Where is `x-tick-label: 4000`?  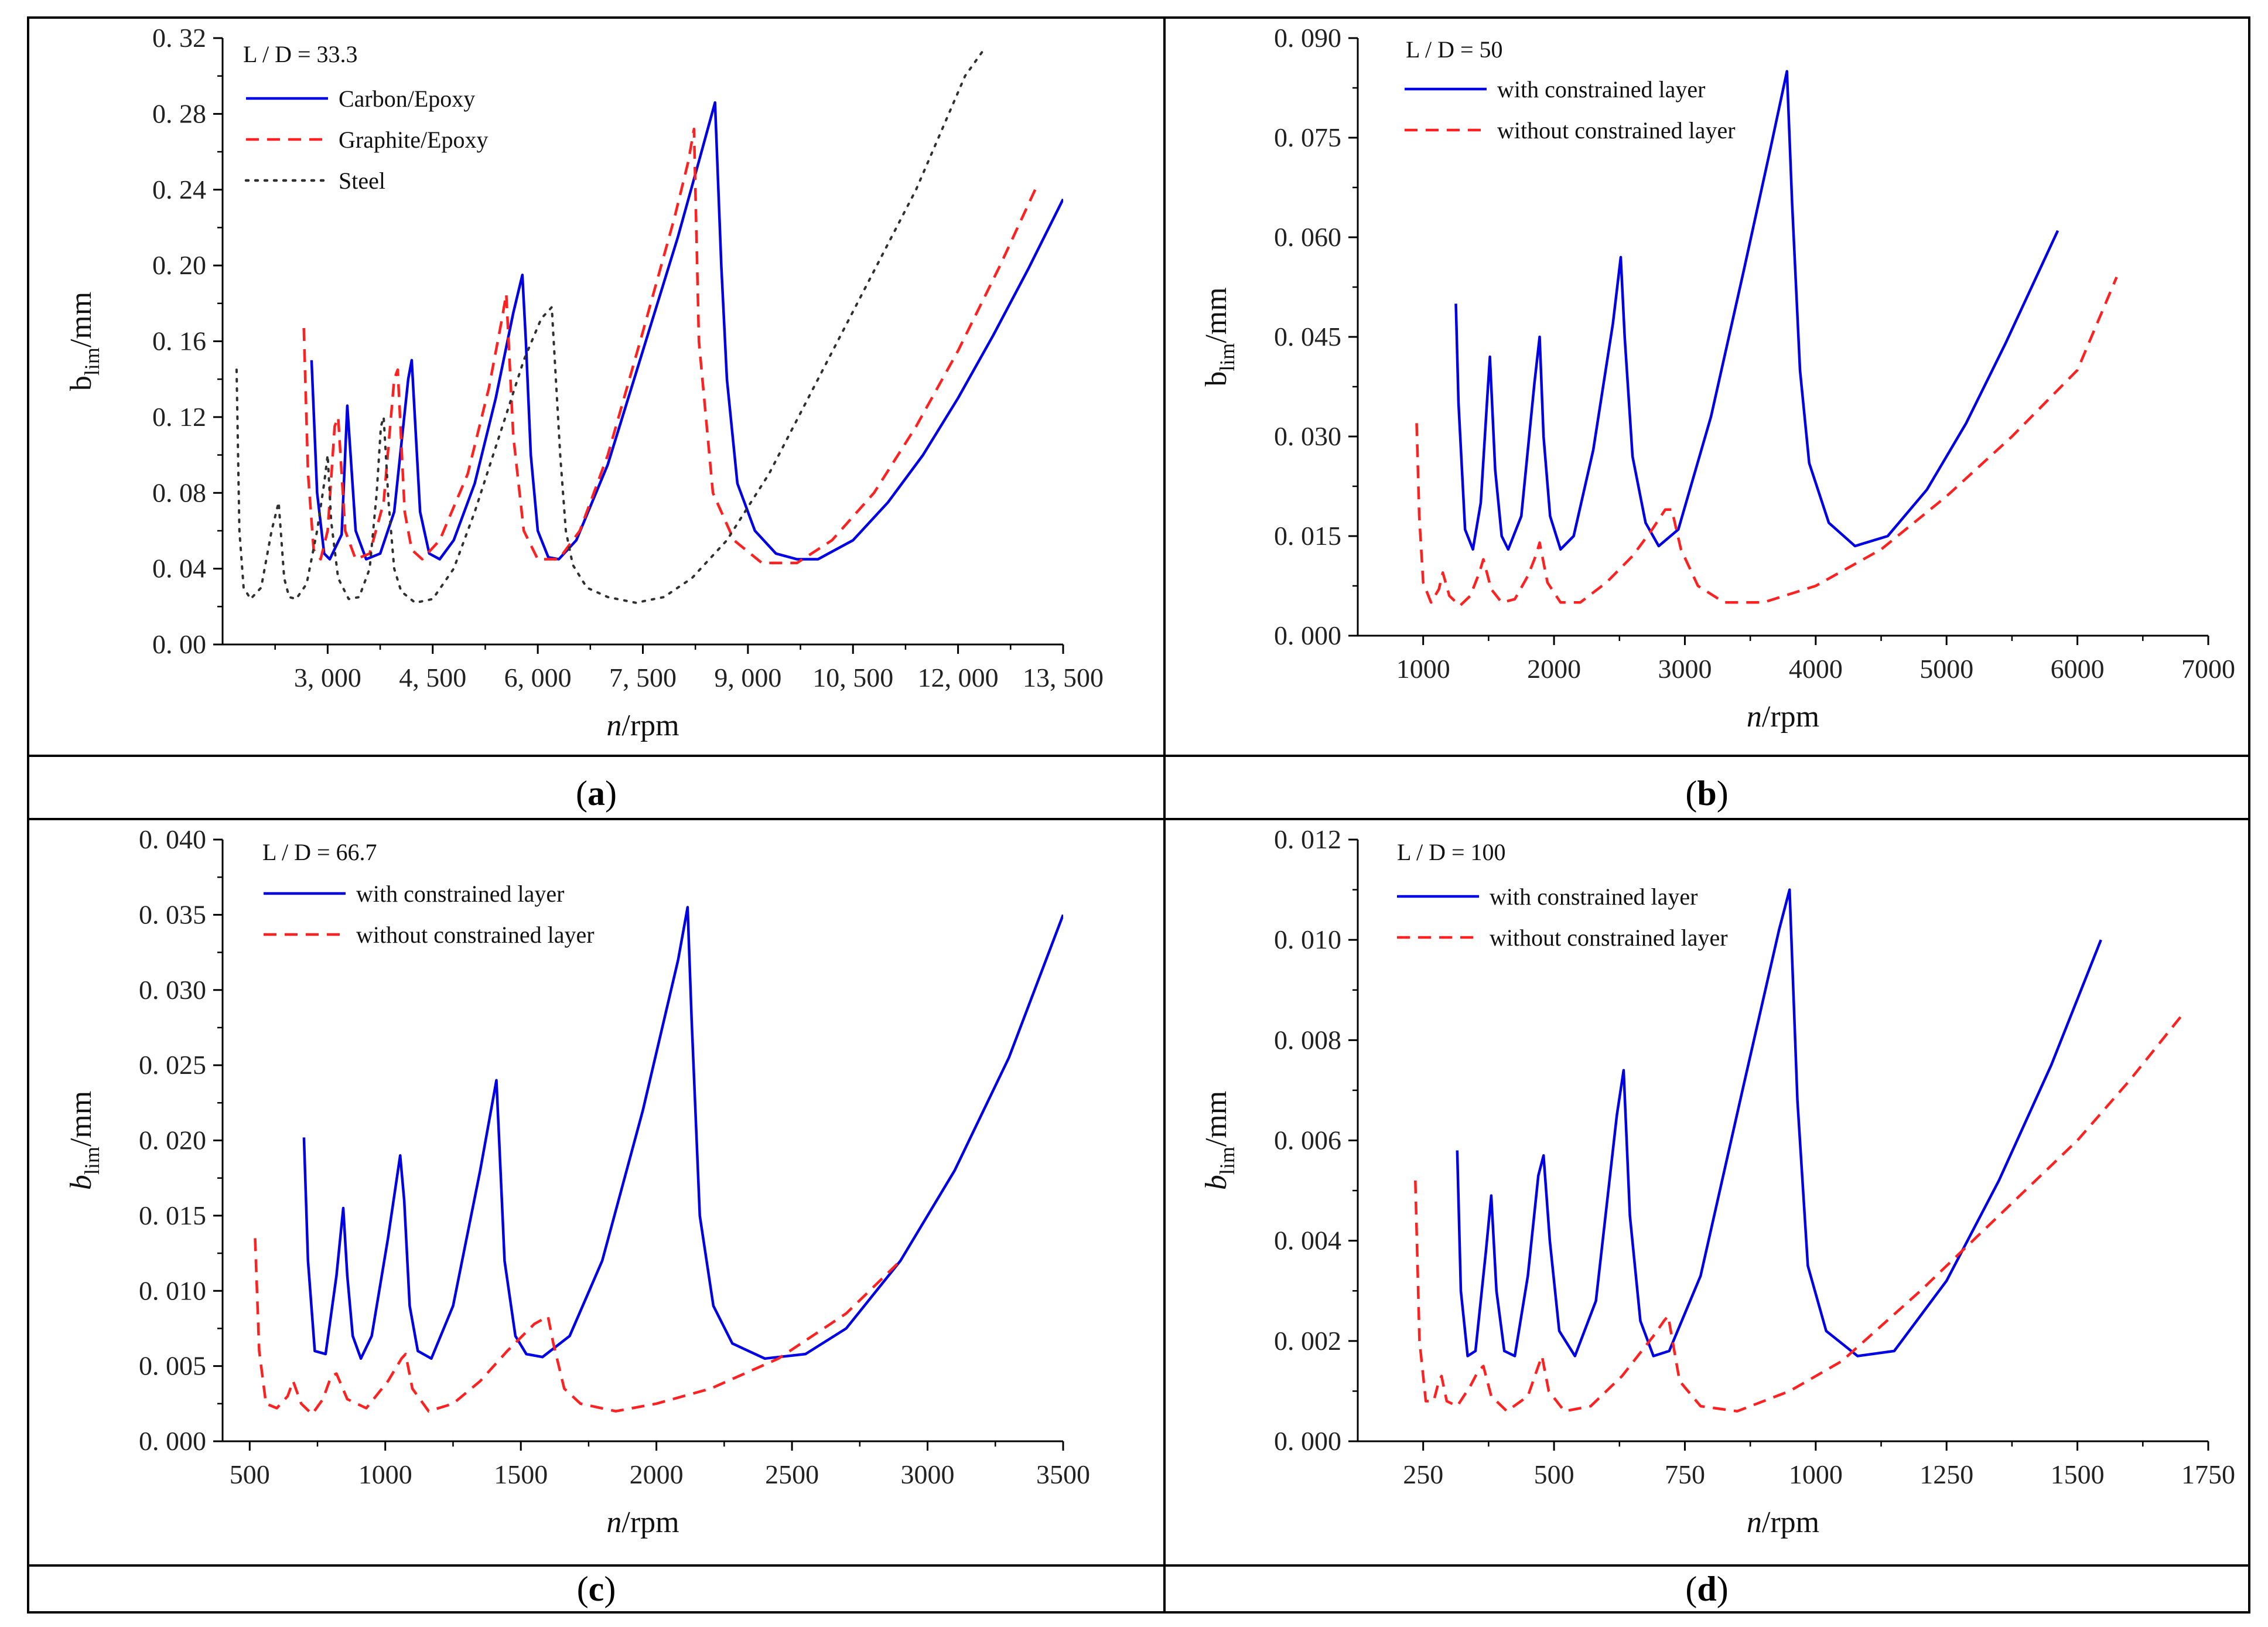 x-tick-label: 4000 is located at coordinates (1816, 669).